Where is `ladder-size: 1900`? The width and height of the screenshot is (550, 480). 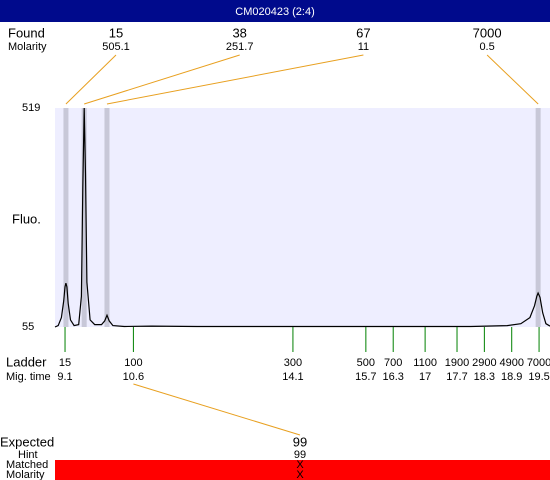 ladder-size: 1900 is located at coordinates (457, 363).